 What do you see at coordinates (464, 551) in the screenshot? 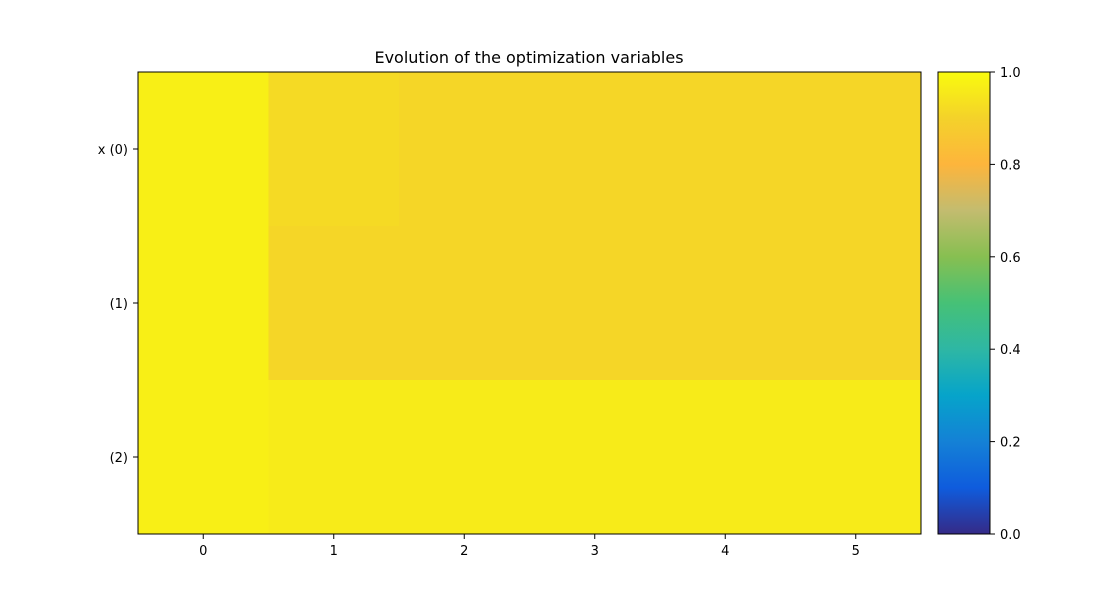
I see `x-tick-label: 2` at bounding box center [464, 551].